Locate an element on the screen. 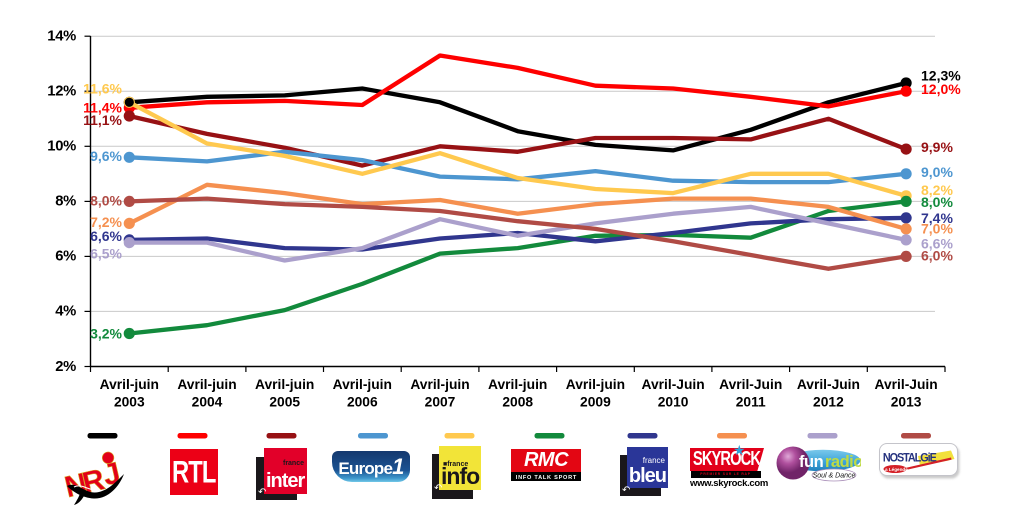 The height and width of the screenshot is (529, 1012). svg-text: 2005 is located at coordinates (284, 401).